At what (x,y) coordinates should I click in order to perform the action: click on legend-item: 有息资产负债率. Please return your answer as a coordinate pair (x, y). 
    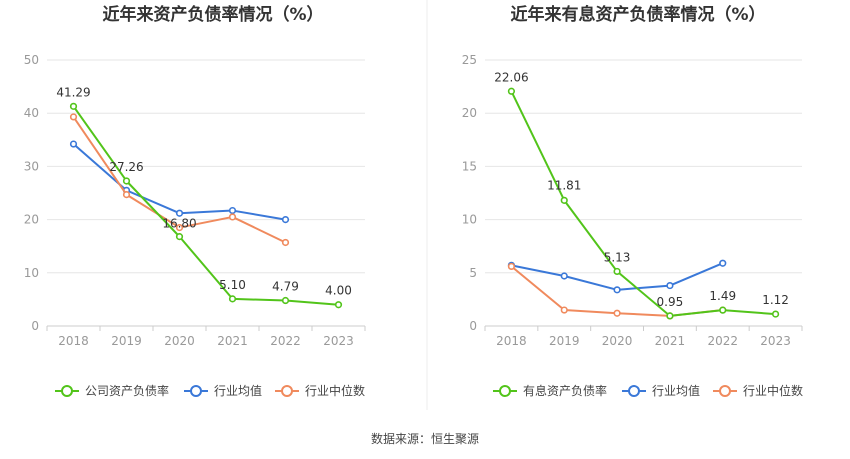
    Looking at the image, I should click on (550, 390).